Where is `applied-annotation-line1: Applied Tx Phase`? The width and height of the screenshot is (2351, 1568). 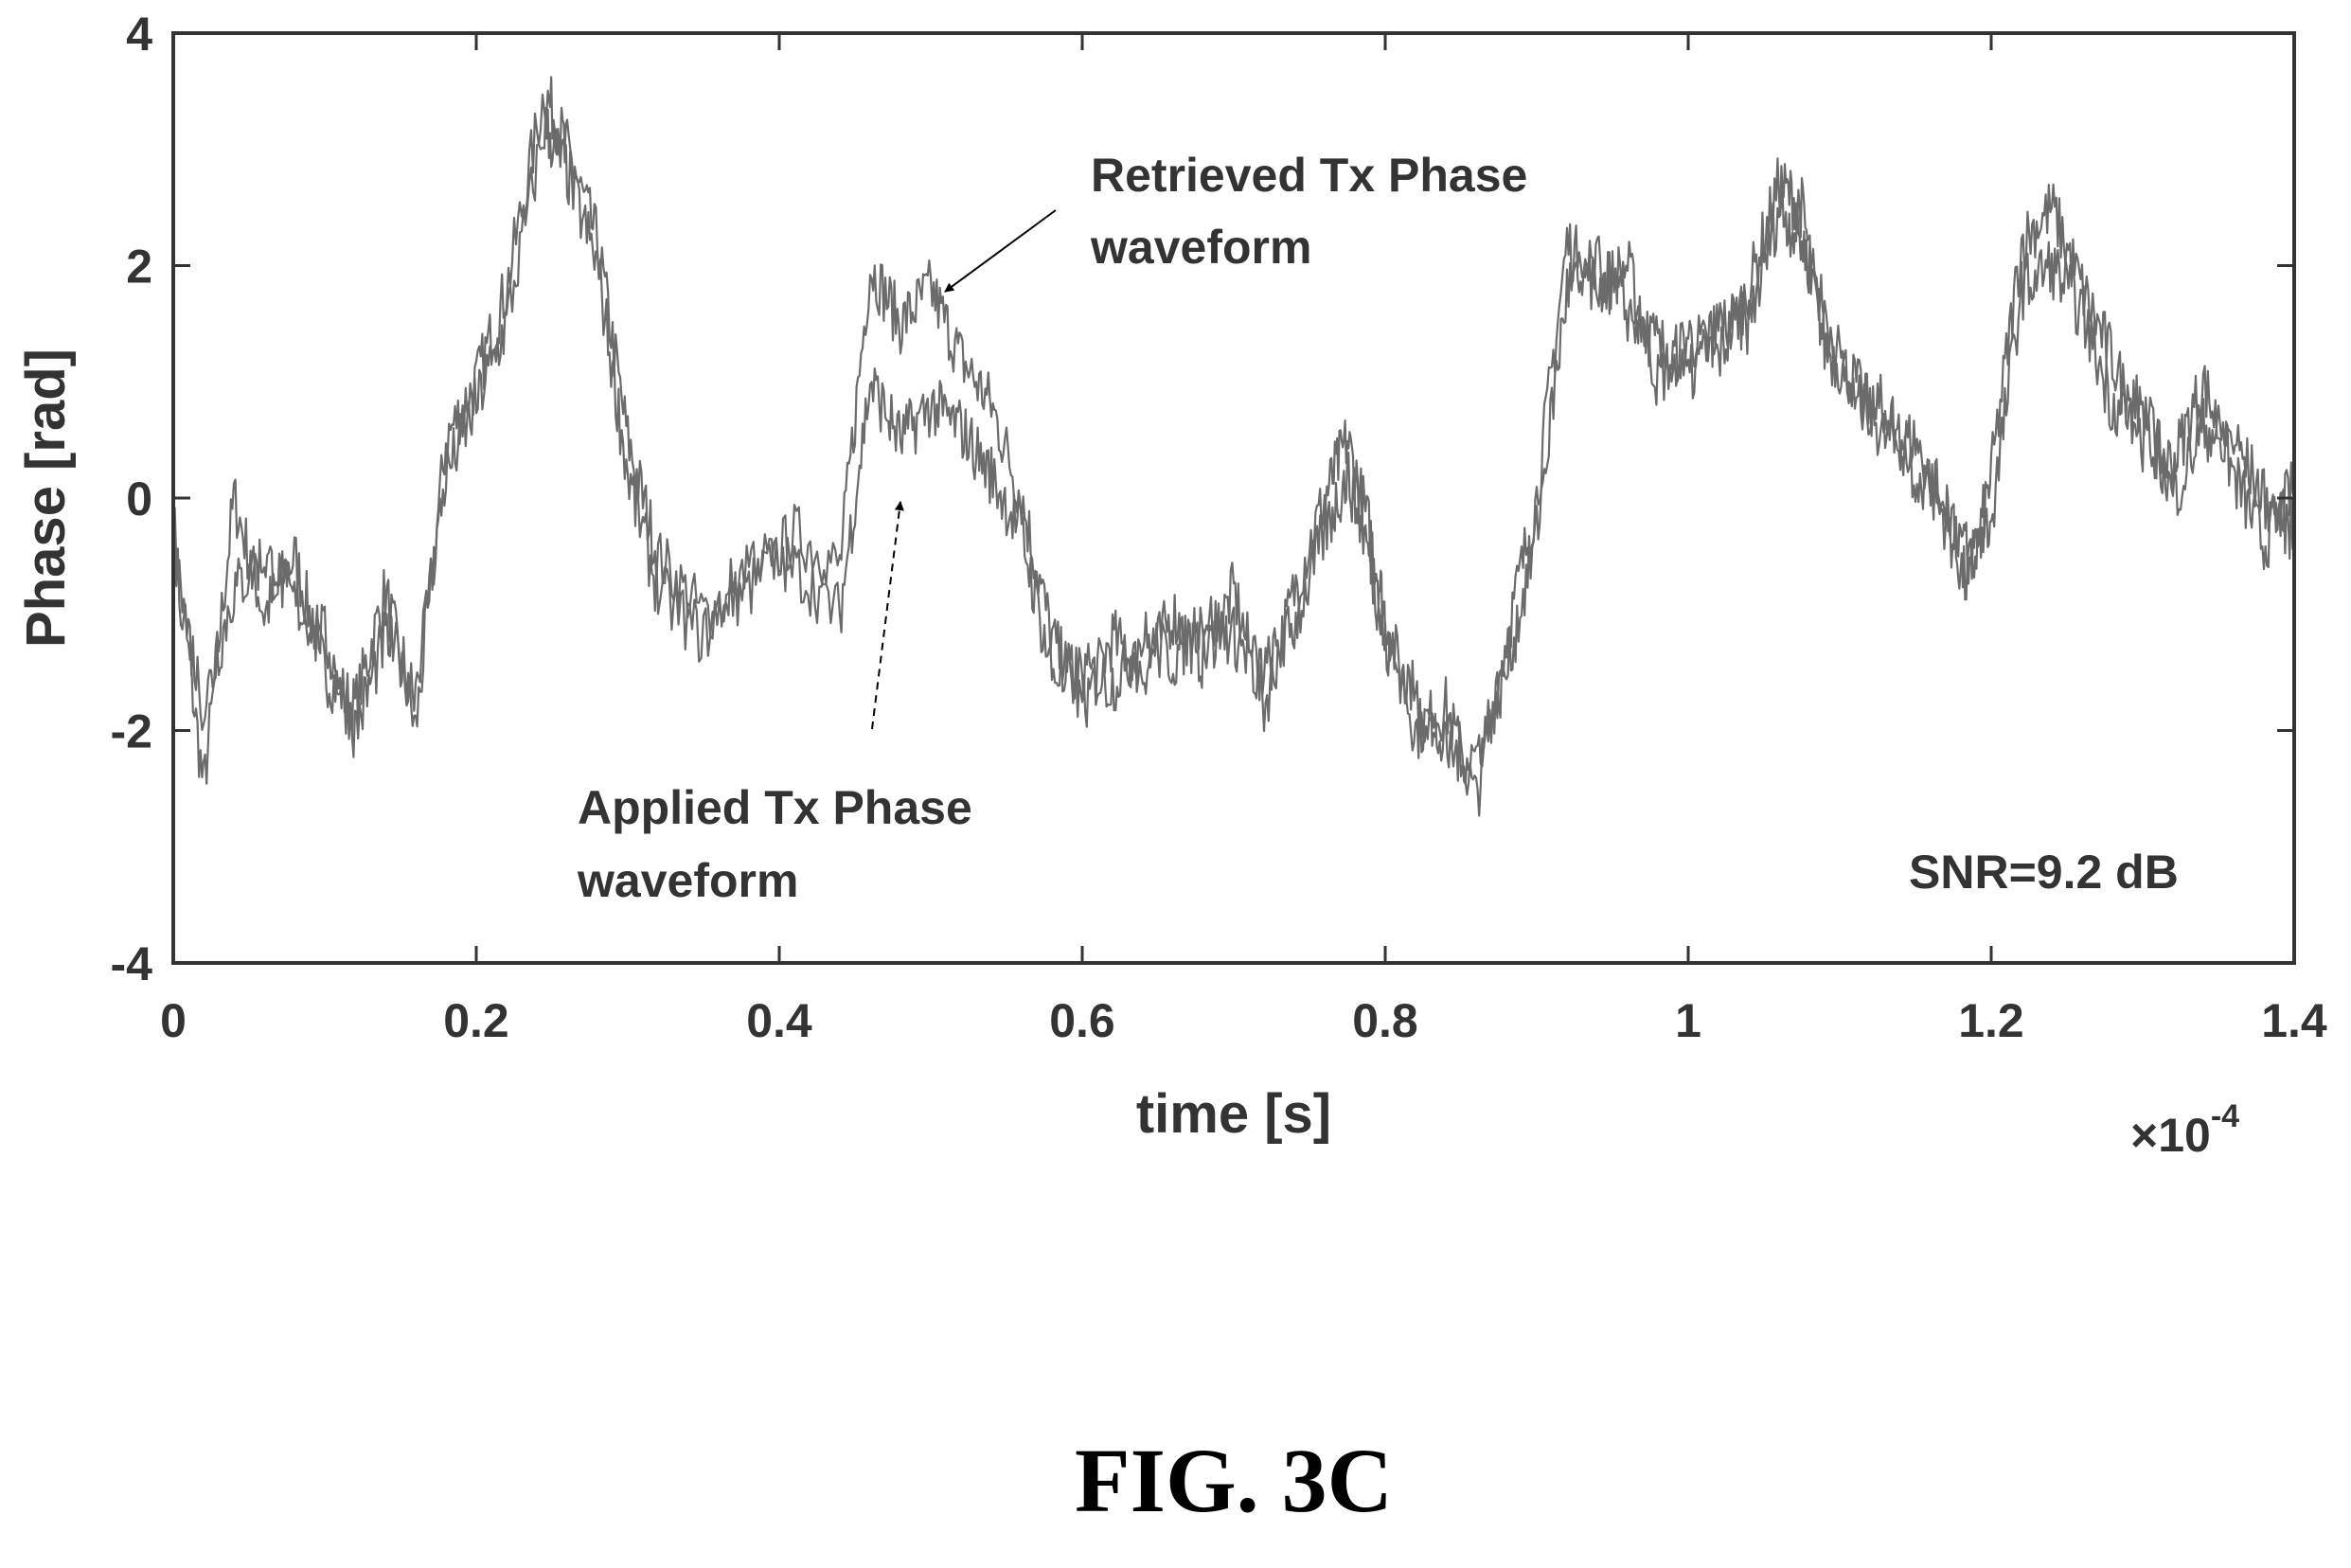 applied-annotation-line1: Applied Tx Phase is located at coordinates (775, 807).